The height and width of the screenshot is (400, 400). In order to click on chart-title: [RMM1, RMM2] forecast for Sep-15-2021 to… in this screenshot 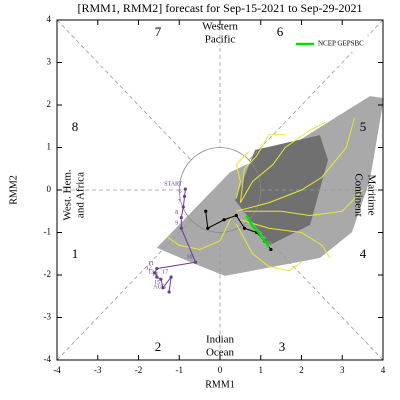, I will do `click(220, 8)`.